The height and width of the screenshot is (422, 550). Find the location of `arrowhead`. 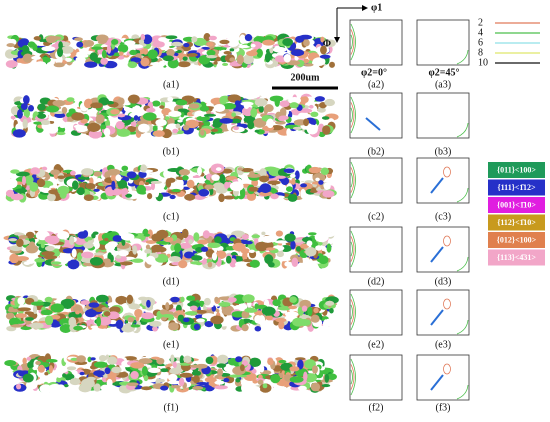

arrowhead is located at coordinates (337, 40).